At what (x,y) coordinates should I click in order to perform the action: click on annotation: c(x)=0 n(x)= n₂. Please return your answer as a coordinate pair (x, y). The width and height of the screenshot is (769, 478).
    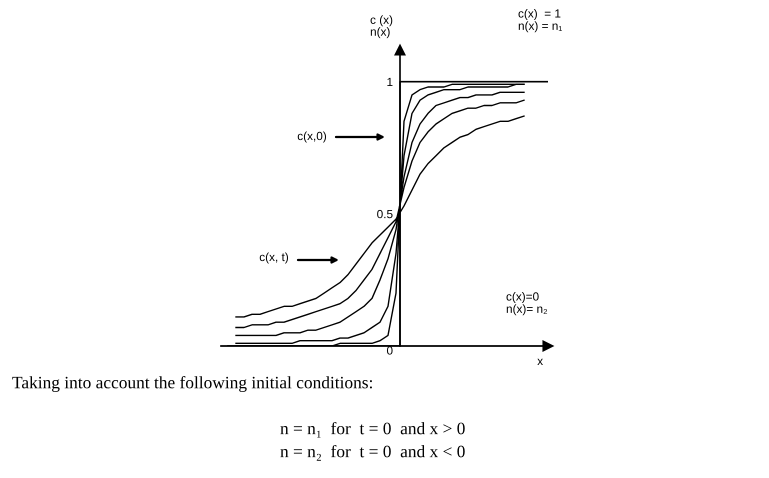
    Looking at the image, I should click on (527, 304).